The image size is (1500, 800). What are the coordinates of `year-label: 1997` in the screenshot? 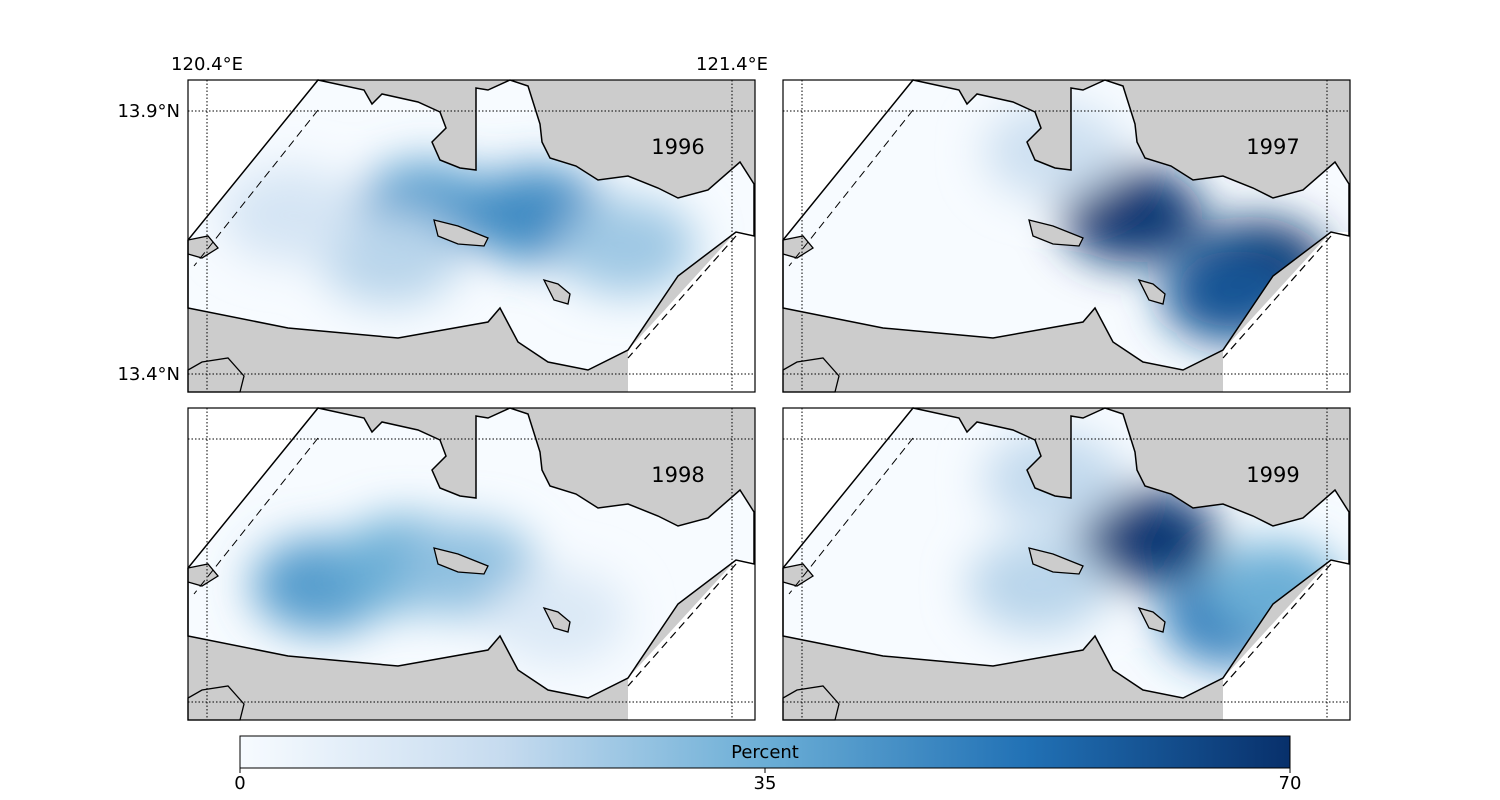 It's located at (1272, 147).